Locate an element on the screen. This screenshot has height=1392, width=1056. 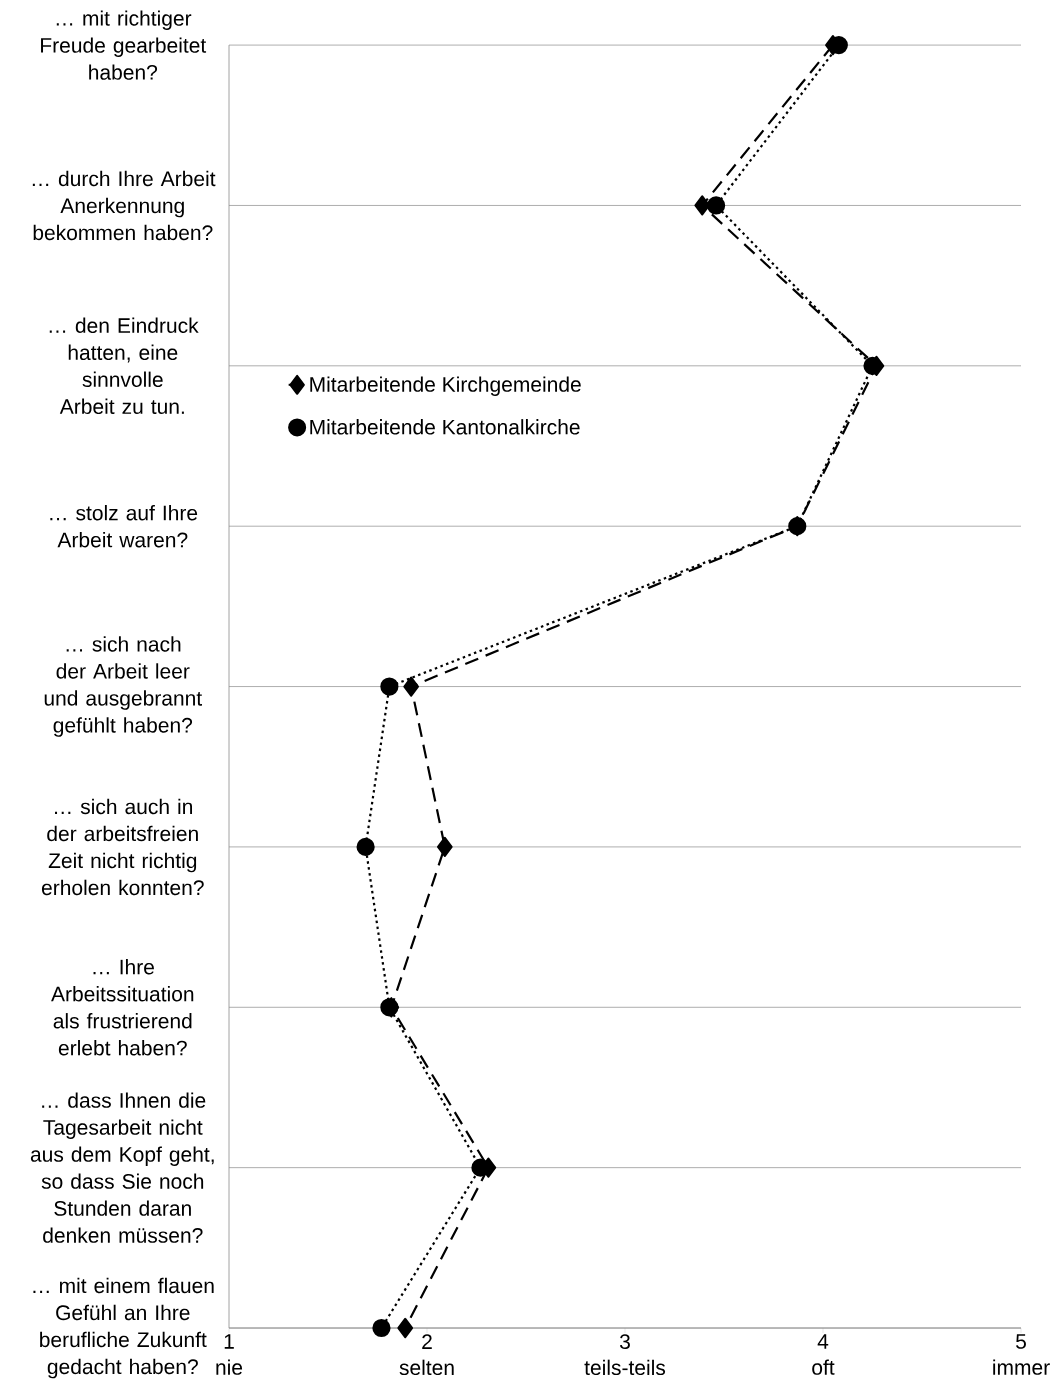
y-tick-label: … sich nach der Arbeit leer und ausgebrannt gefühlt haben? is located at coordinates (123, 686).